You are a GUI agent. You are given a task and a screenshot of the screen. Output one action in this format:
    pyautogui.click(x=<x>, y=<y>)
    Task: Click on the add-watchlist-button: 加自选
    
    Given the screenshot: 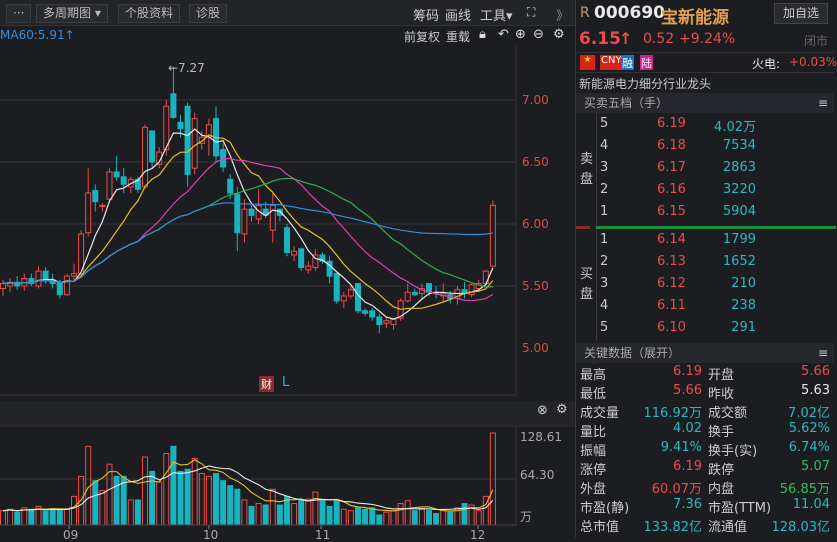 What is the action you would take?
    pyautogui.click(x=801, y=13)
    